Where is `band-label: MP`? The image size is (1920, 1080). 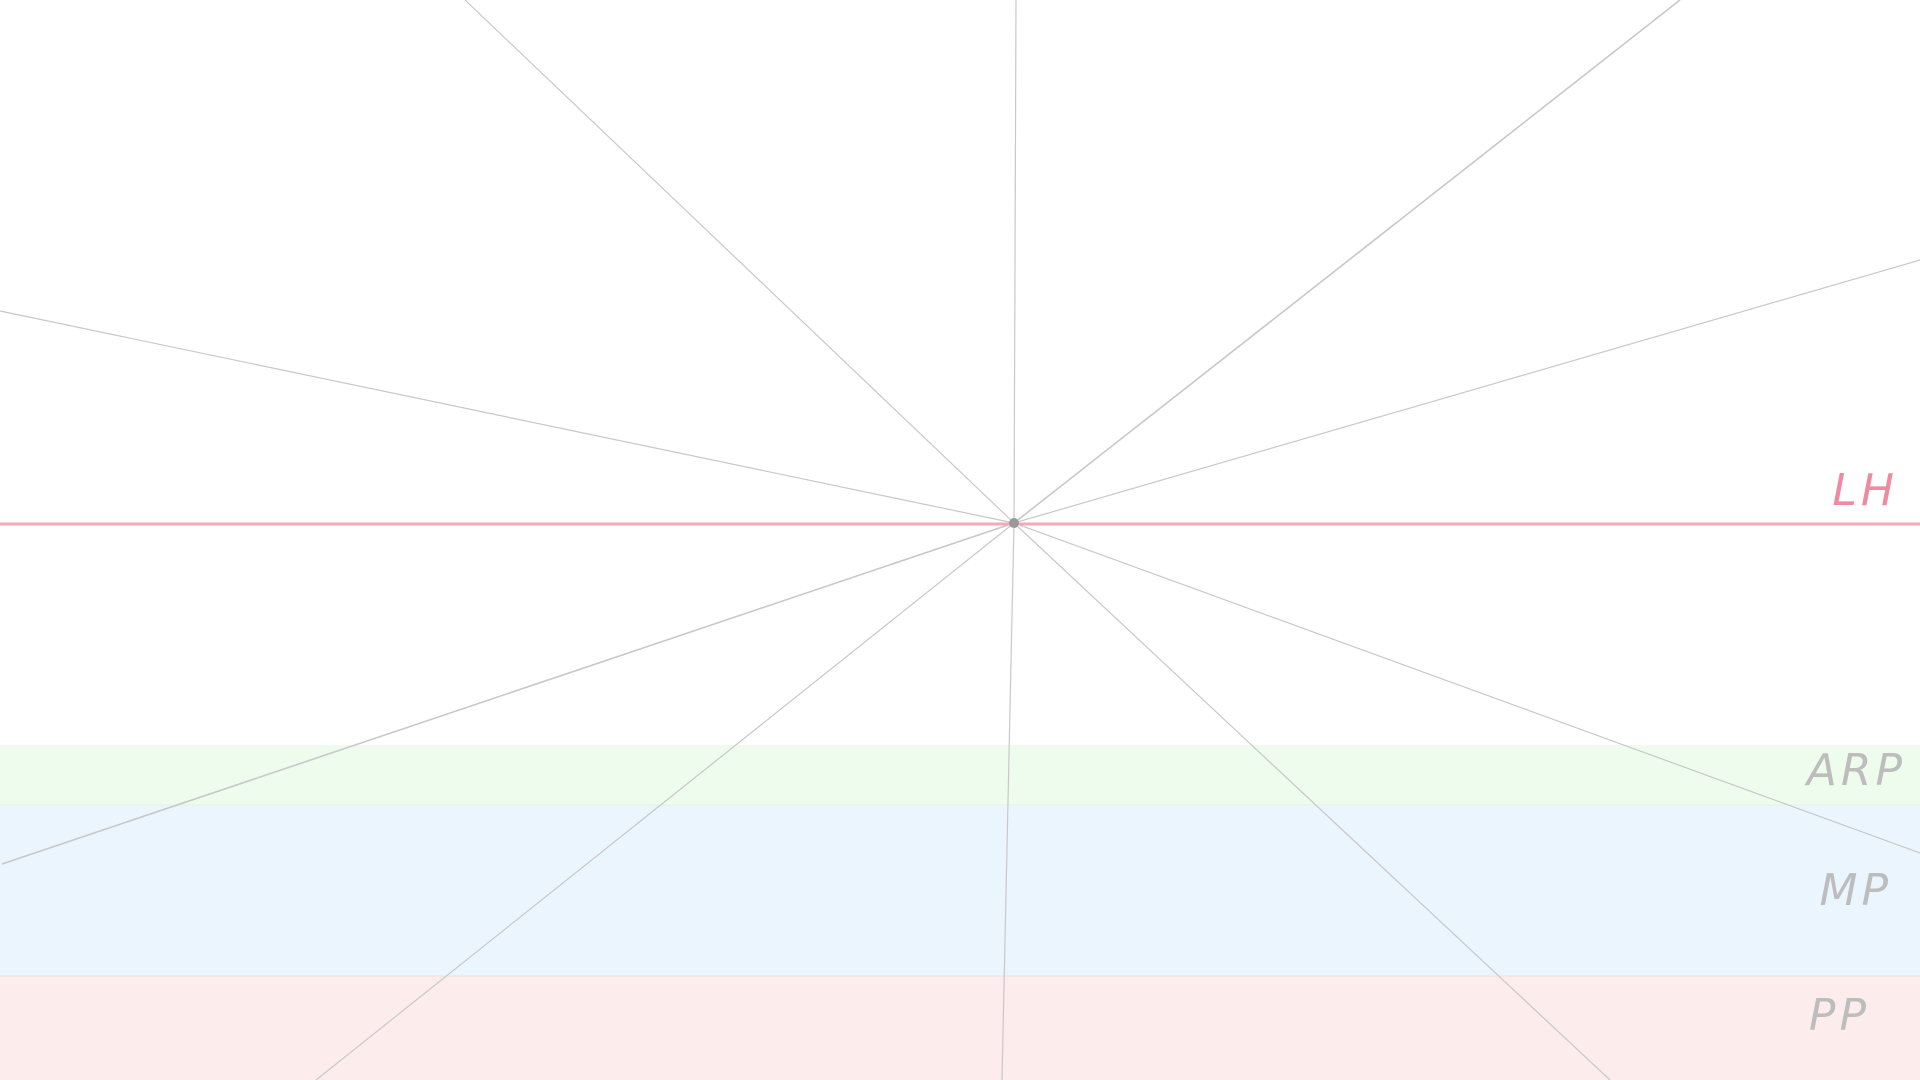
band-label: MP is located at coordinates (1856, 890).